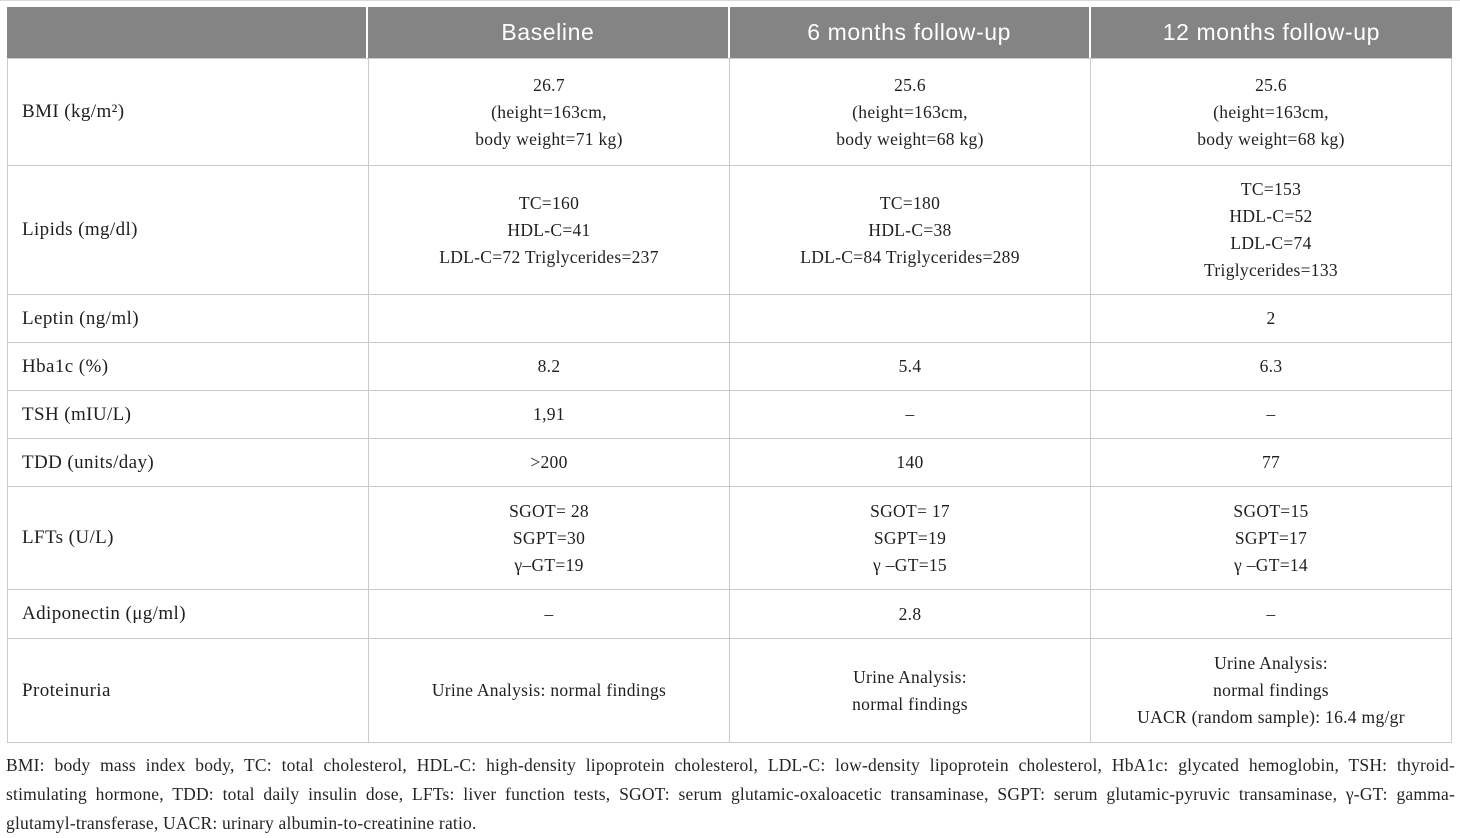  What do you see at coordinates (188, 690) in the screenshot?
I see `row-label-proteinuria: Proteinuria` at bounding box center [188, 690].